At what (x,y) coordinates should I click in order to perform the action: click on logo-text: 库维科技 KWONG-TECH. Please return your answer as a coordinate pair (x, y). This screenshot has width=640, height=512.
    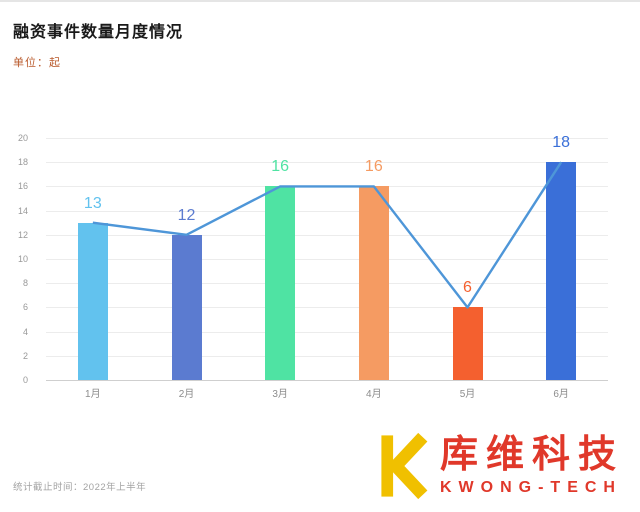
    Looking at the image, I should click on (531, 465).